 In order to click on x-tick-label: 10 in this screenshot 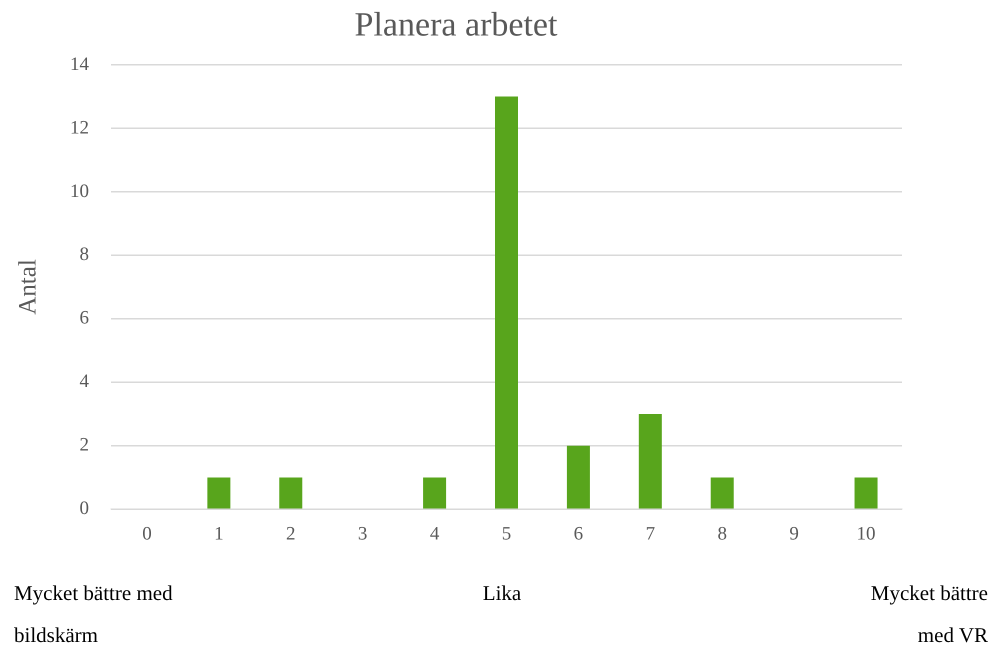, I will do `click(866, 534)`.